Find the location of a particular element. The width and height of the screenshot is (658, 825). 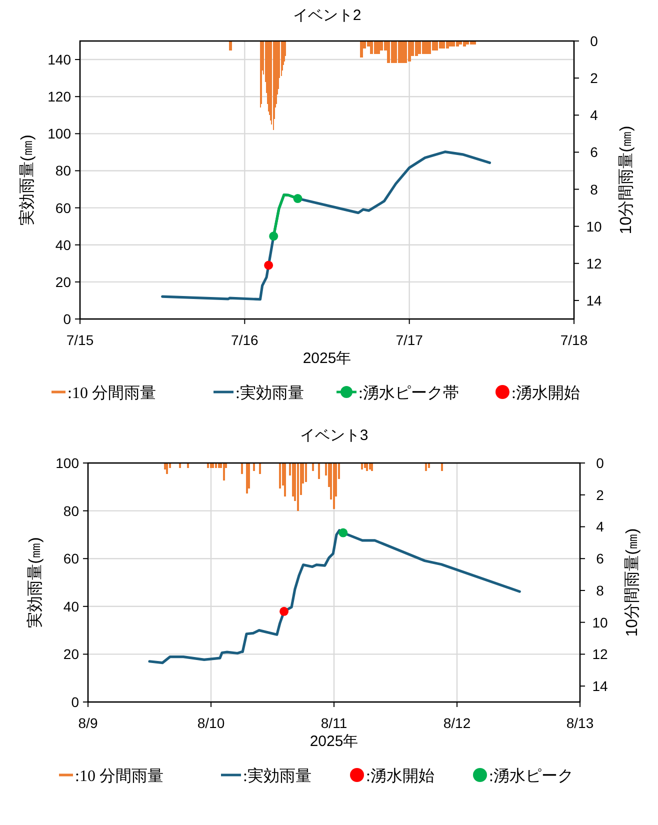

chart-title: イベント3 is located at coordinates (334, 435).